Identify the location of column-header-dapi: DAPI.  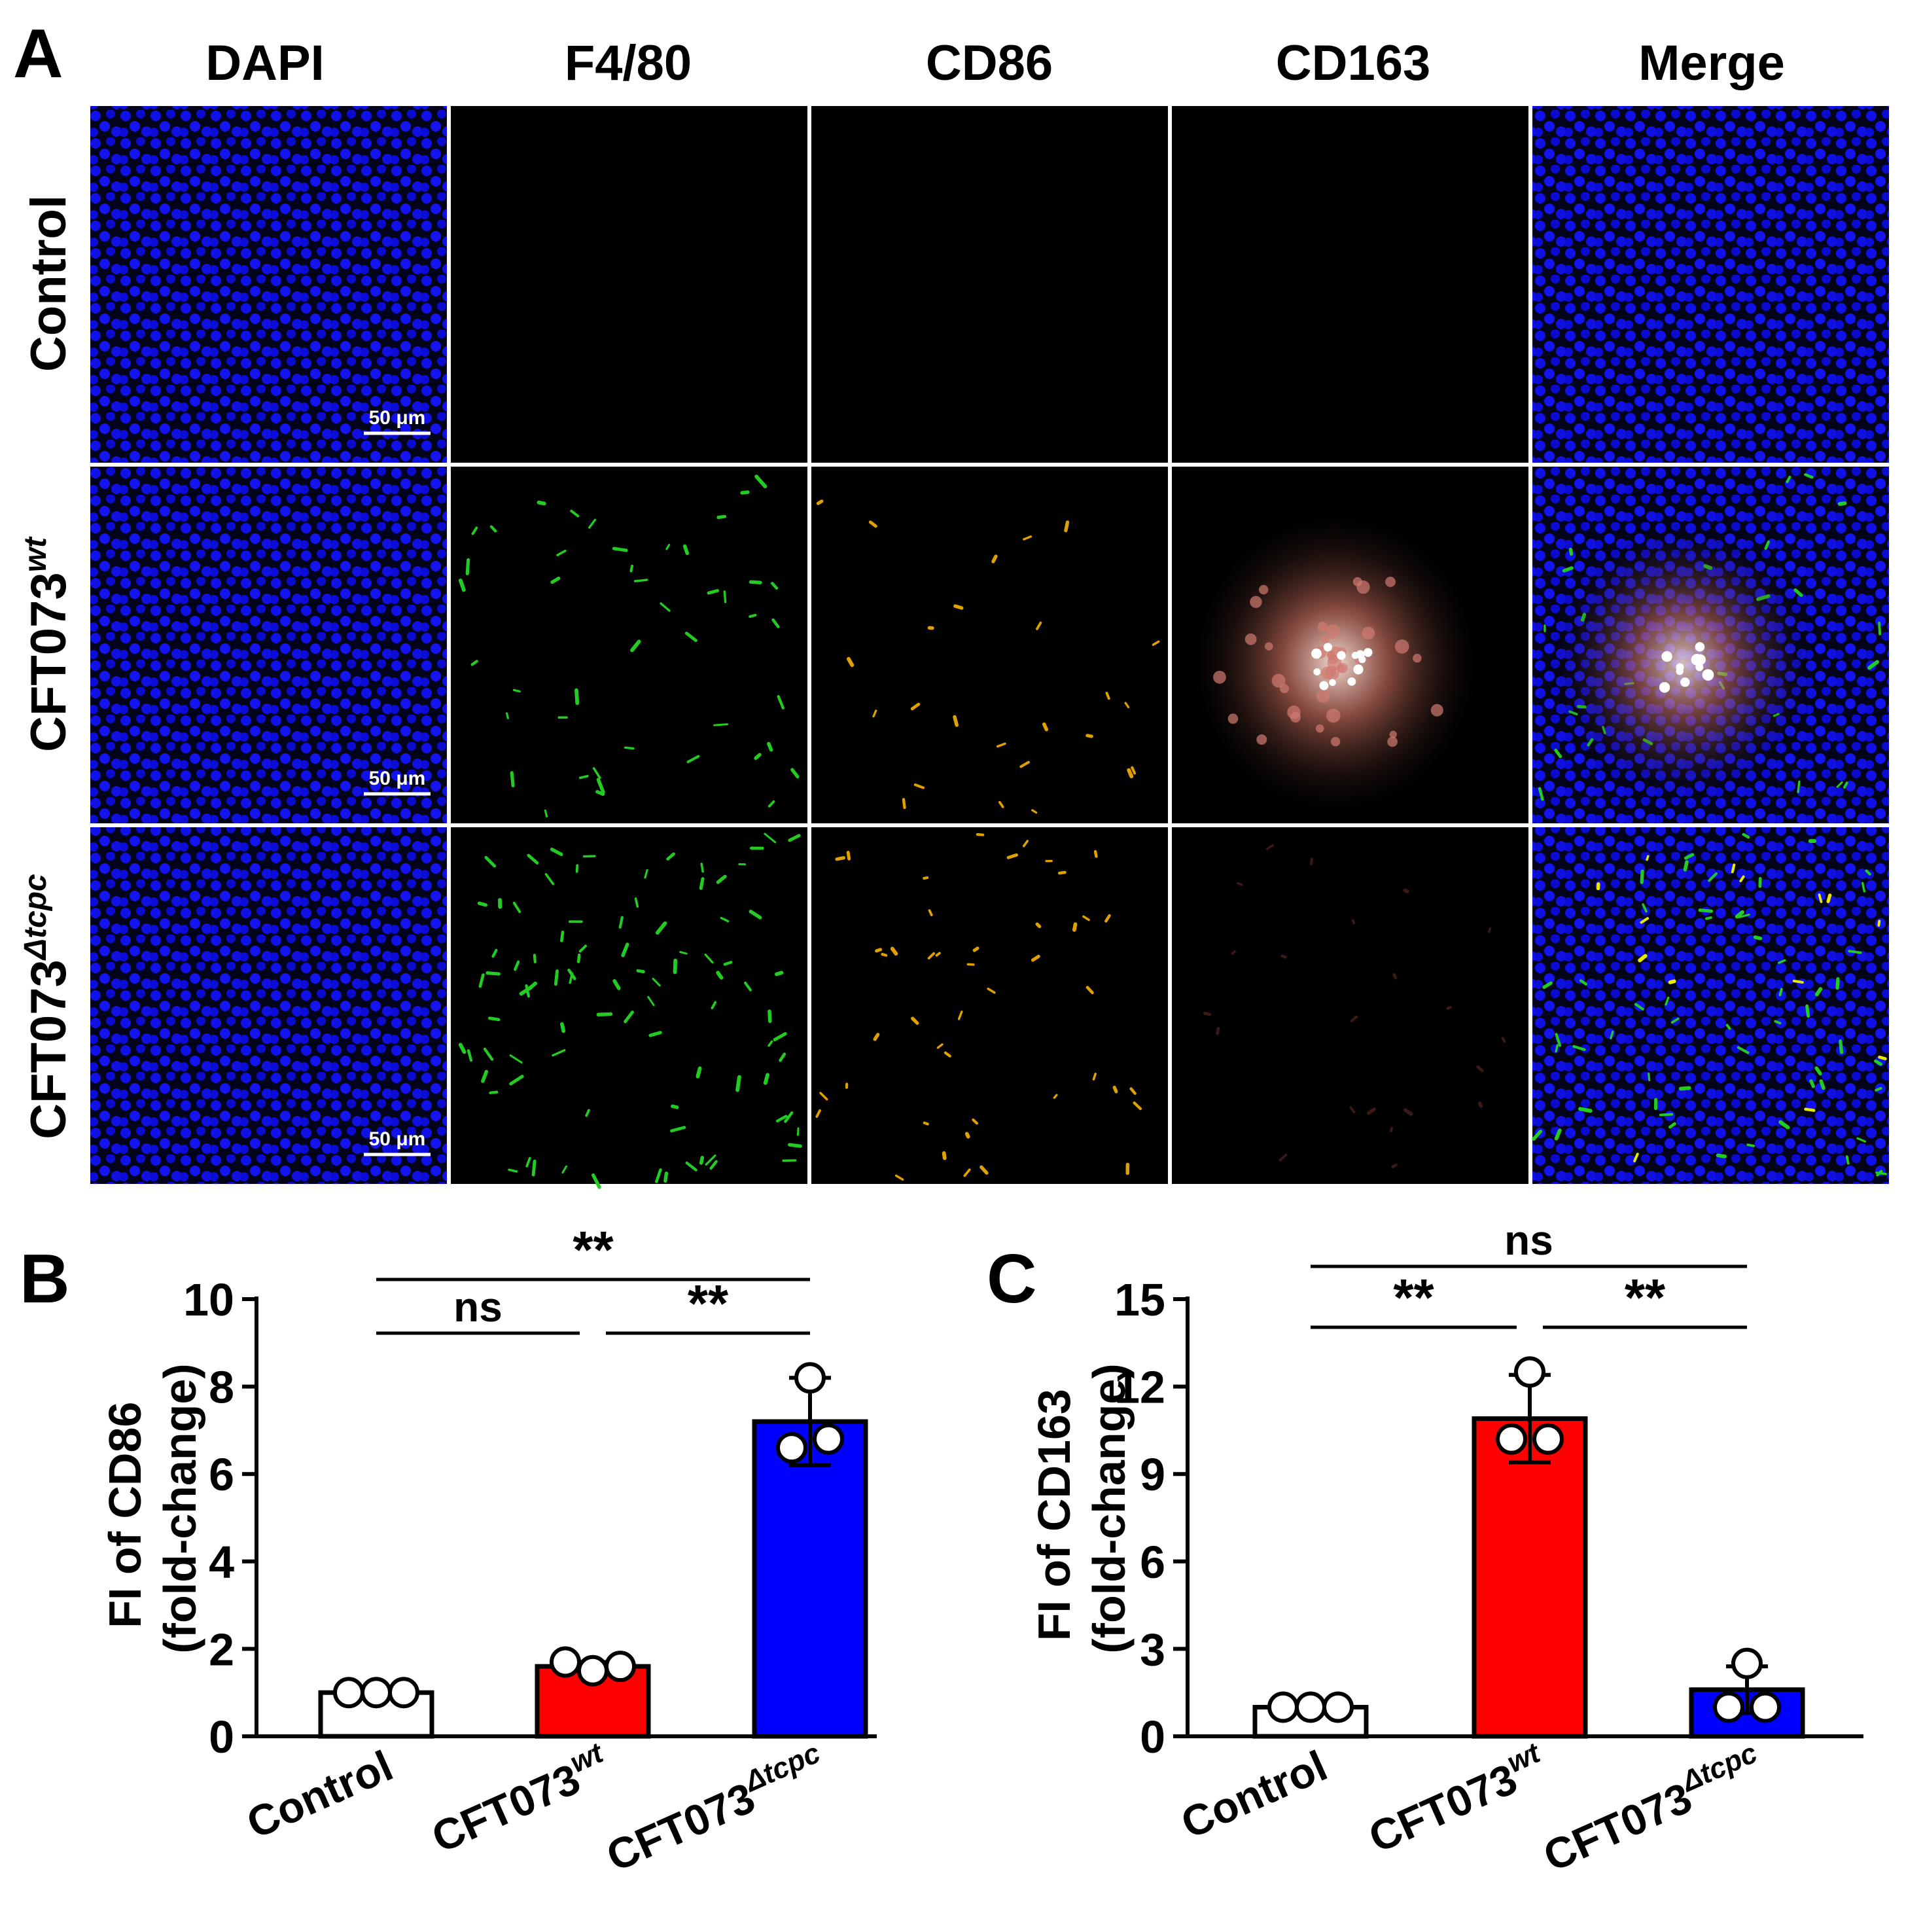
(265, 63).